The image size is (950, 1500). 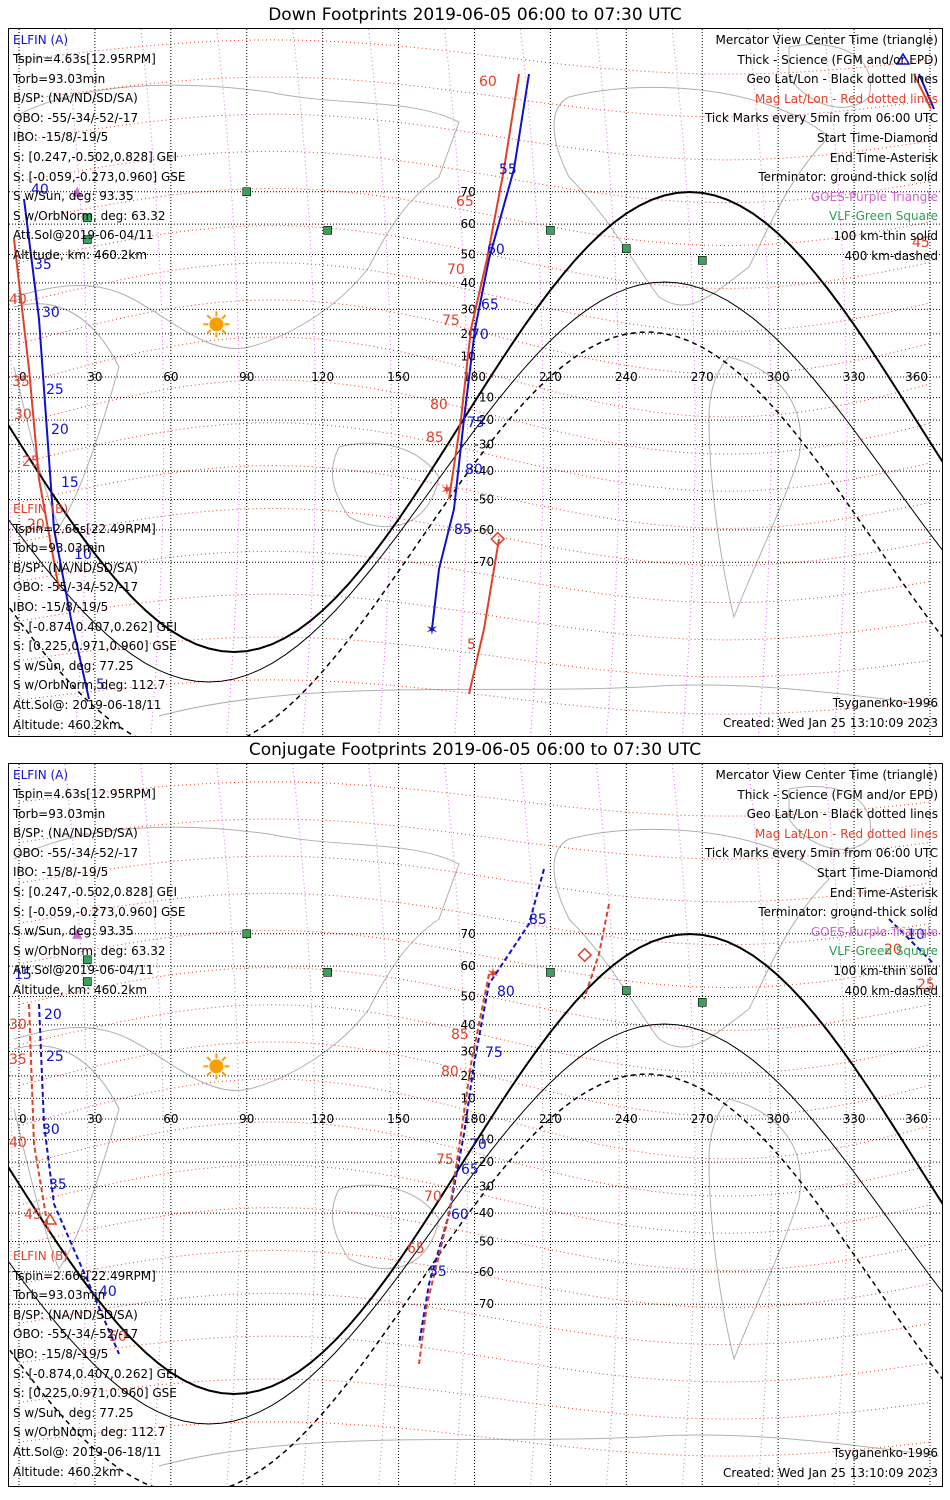 I want to click on elfin-b-tick-label: 80, so click(x=439, y=405).